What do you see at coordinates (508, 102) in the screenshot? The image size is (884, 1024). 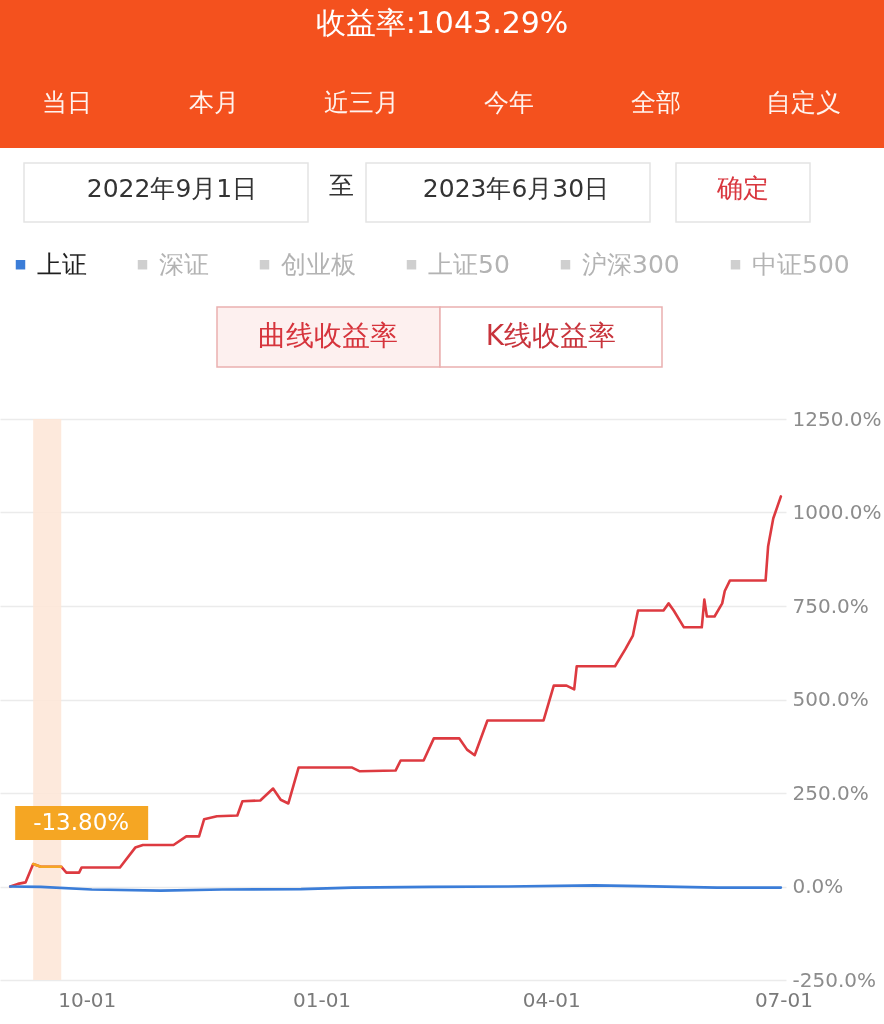 I see `text: 今年` at bounding box center [508, 102].